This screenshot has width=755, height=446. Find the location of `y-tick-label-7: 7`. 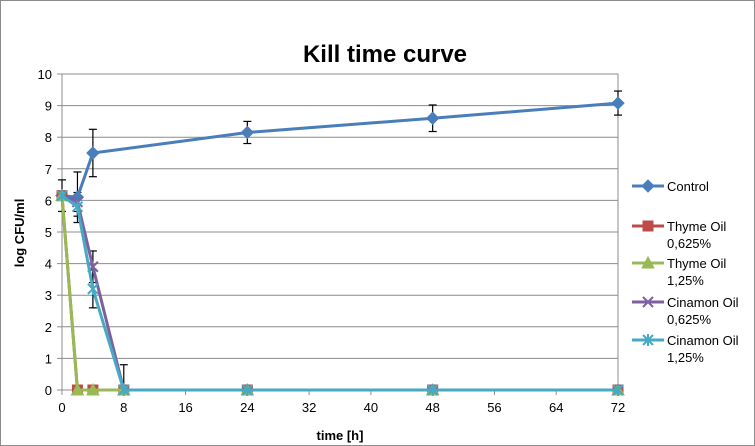

y-tick-label-7: 7 is located at coordinates (48, 169).